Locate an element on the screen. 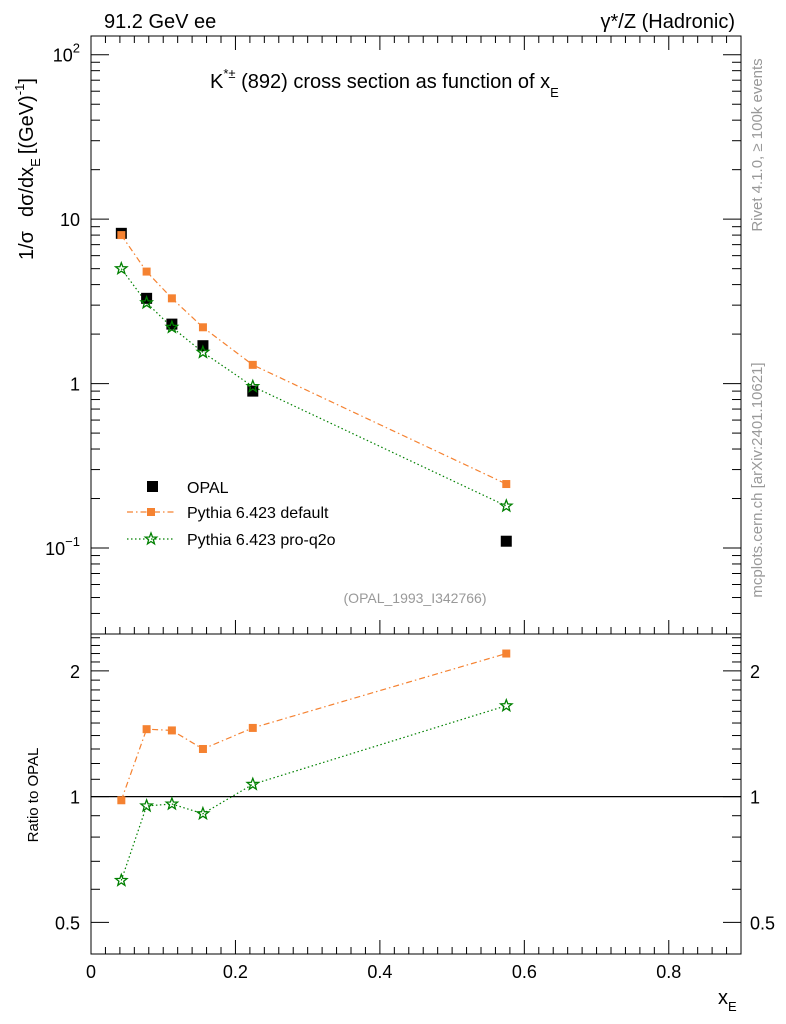 The width and height of the screenshot is (786, 1024). main-series-line-default is located at coordinates (313, 359).